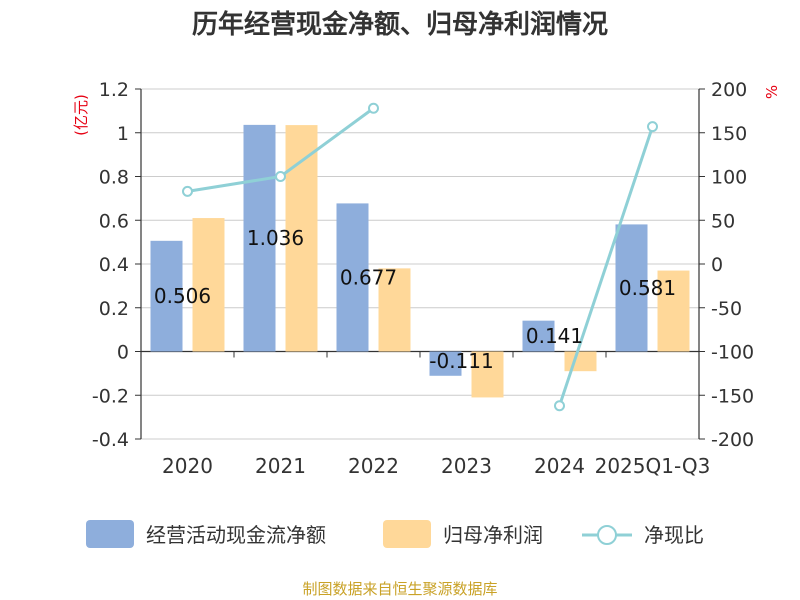 This screenshot has width=800, height=600. Describe the element at coordinates (123, 353) in the screenshot. I see `y-left-tick-label: 0` at that location.